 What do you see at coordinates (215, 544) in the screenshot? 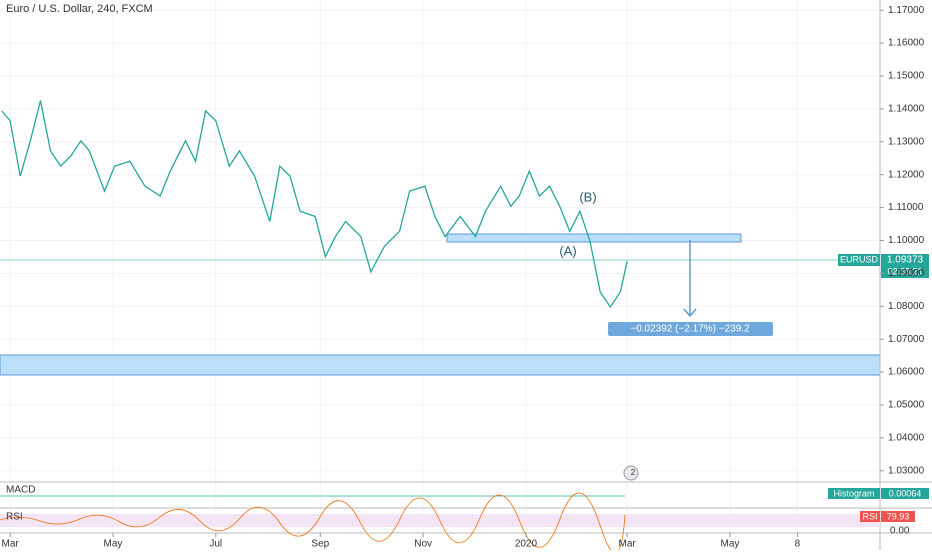
I see `x-tick-label: Jul` at bounding box center [215, 544].